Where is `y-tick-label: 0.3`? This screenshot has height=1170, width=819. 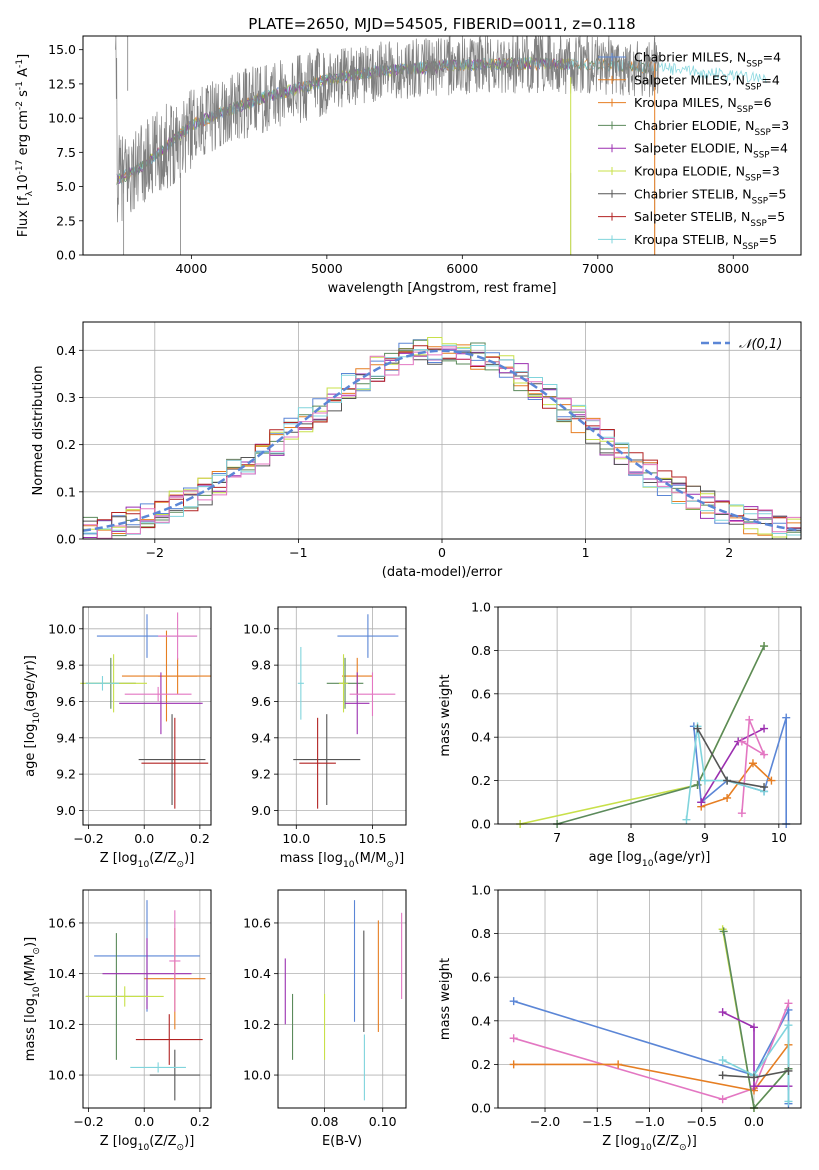 y-tick-label: 0.3 is located at coordinates (66, 397).